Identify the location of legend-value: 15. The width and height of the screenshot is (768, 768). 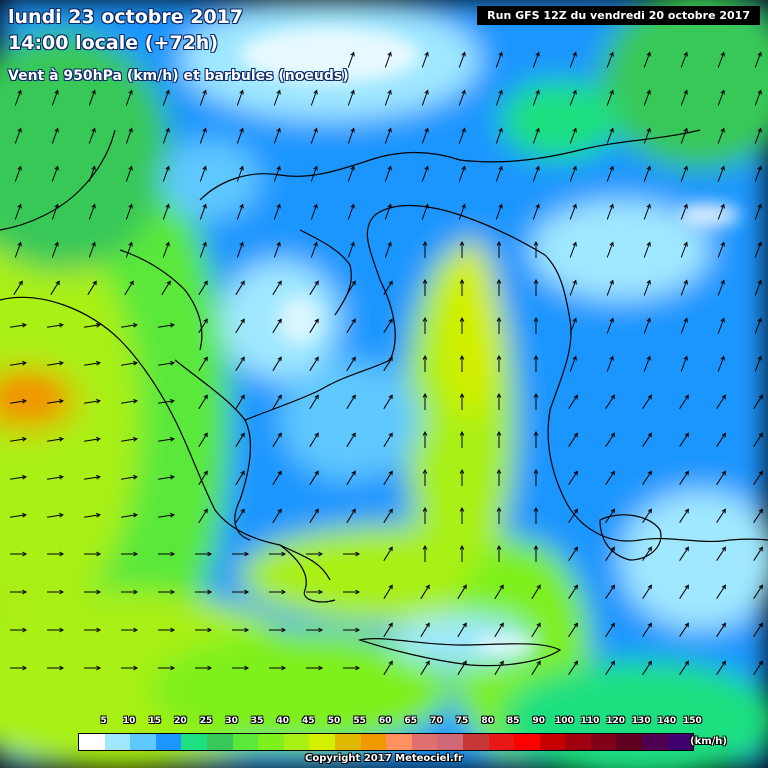
(155, 721).